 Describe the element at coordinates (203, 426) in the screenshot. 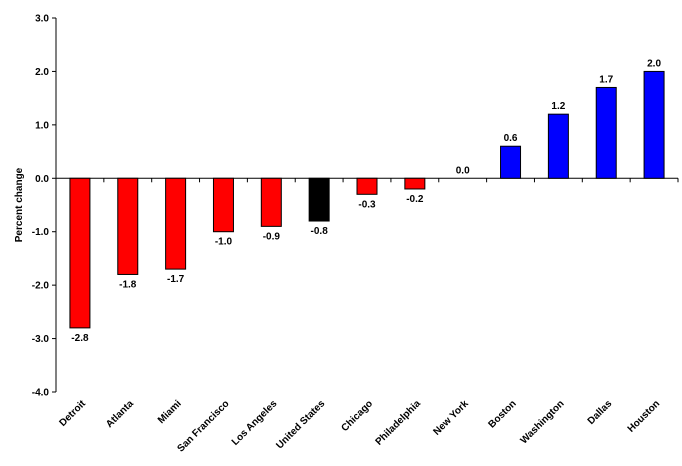

I see `category-label: San Francisco` at that location.